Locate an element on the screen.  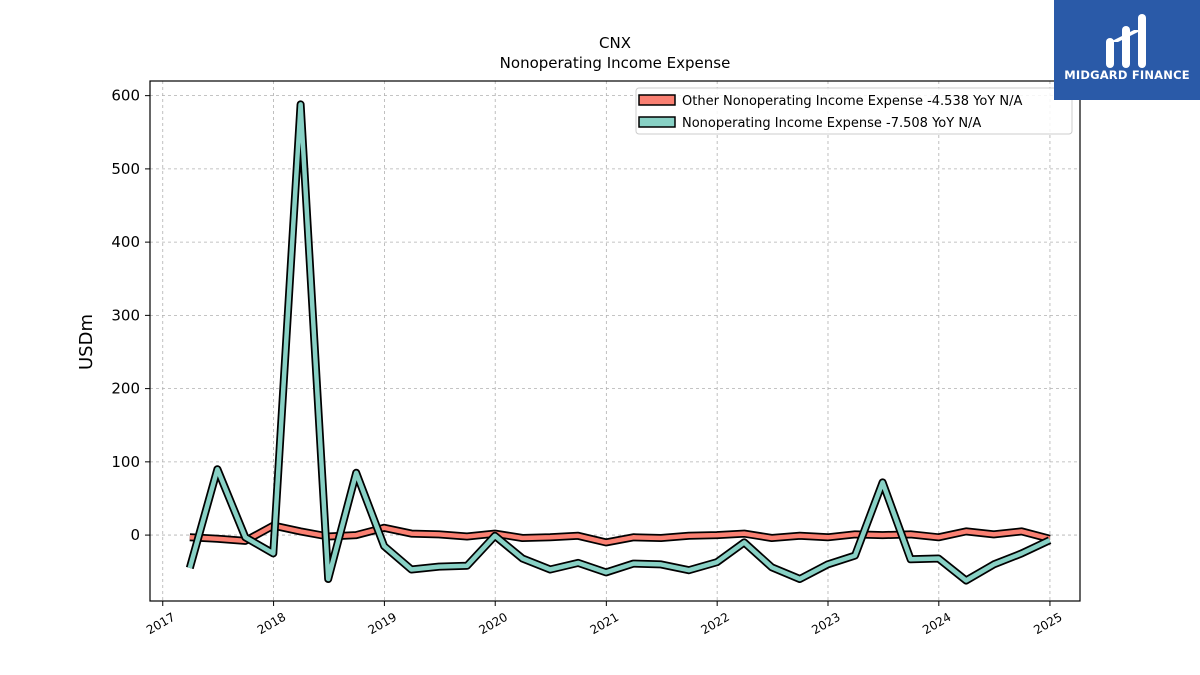
chart-title: CNX is located at coordinates (615, 43).